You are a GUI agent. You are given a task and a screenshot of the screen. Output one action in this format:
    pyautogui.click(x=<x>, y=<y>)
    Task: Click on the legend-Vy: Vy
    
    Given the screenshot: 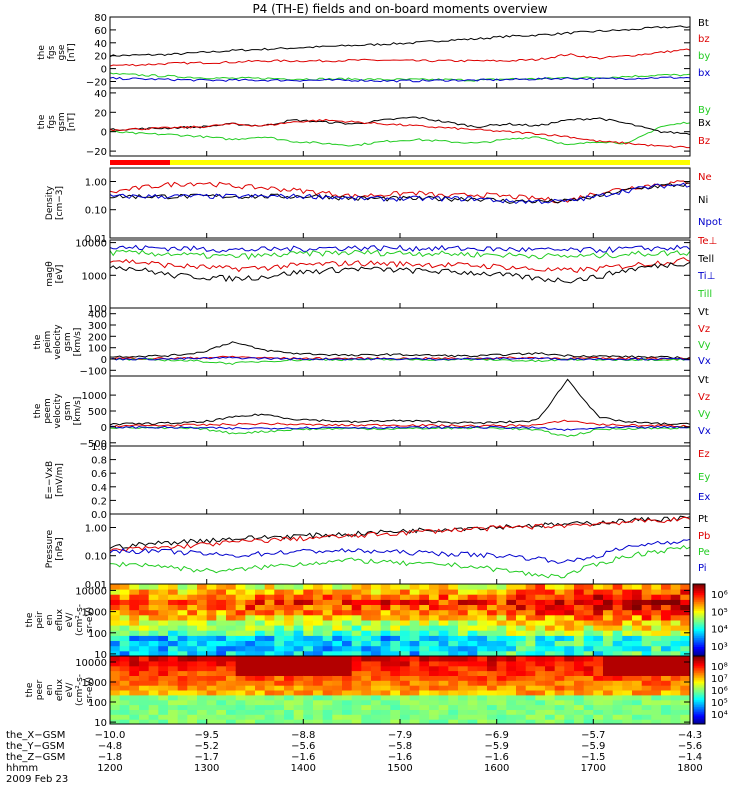 What is the action you would take?
    pyautogui.click(x=704, y=345)
    